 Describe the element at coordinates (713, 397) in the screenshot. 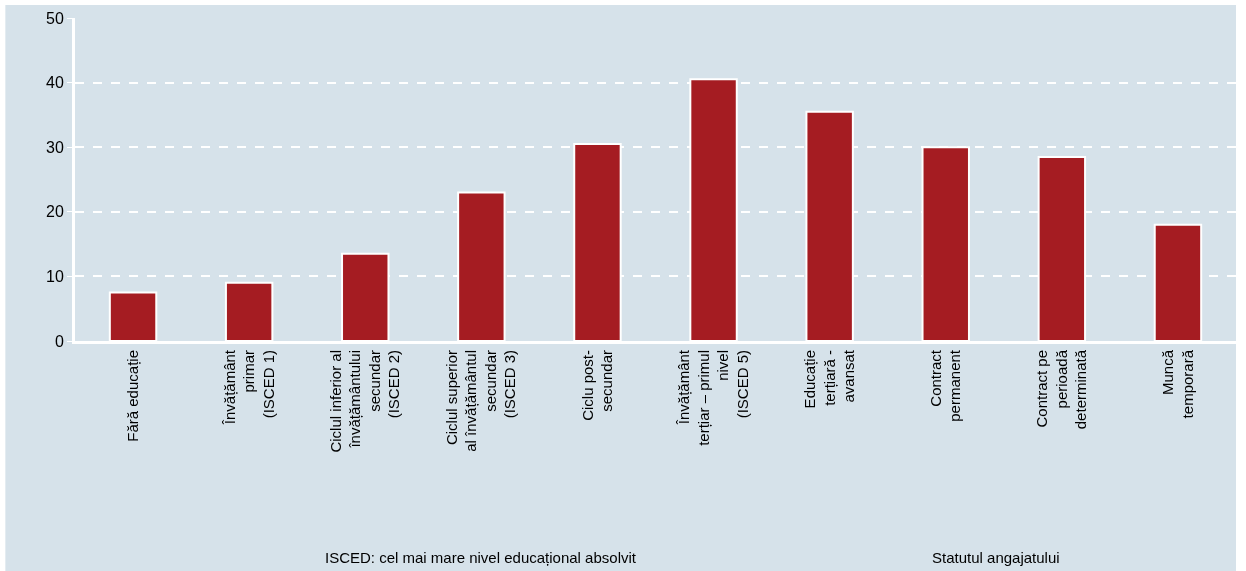

I see `x-tick-label: Învățământ terțiar – primul nivel (ISCED 5)` at that location.